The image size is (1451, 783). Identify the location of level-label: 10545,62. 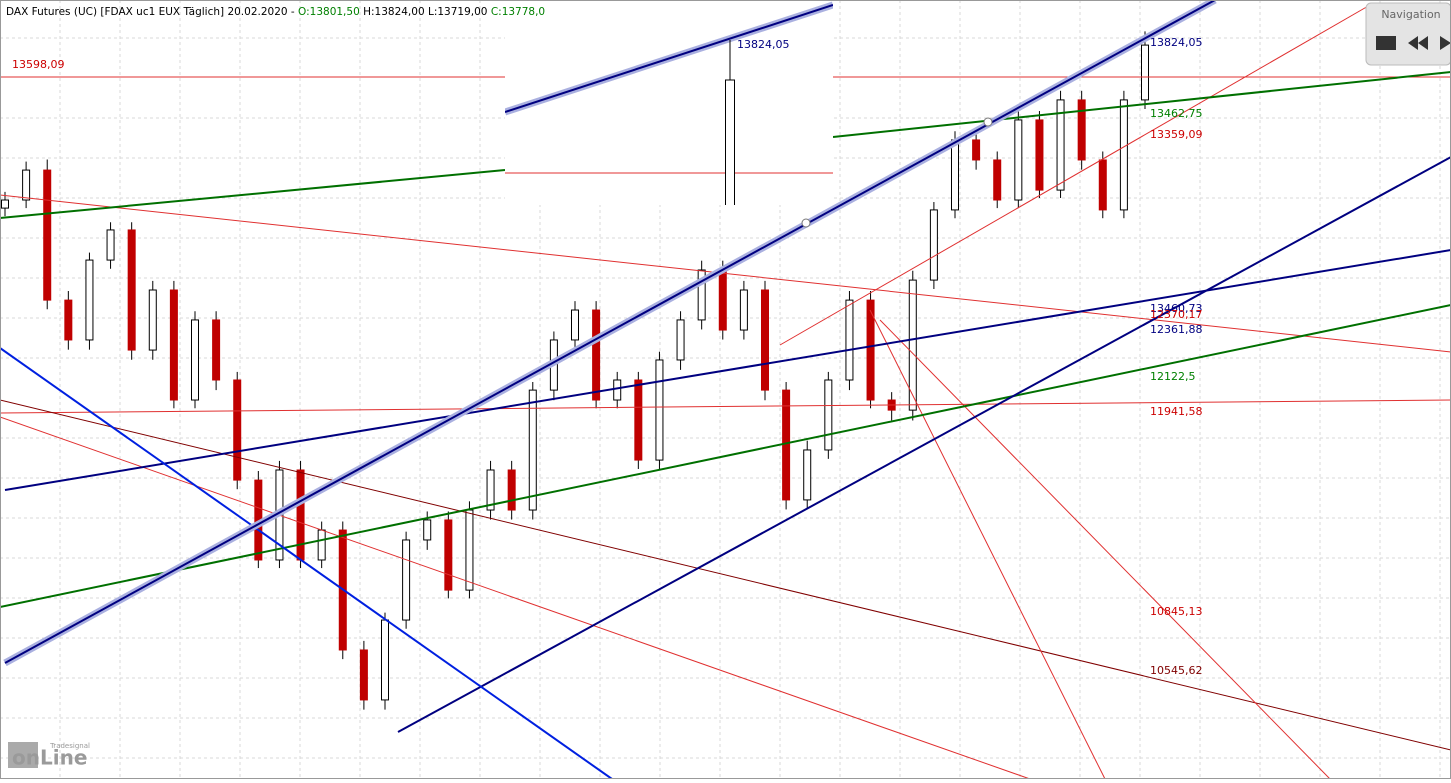
(1176, 670).